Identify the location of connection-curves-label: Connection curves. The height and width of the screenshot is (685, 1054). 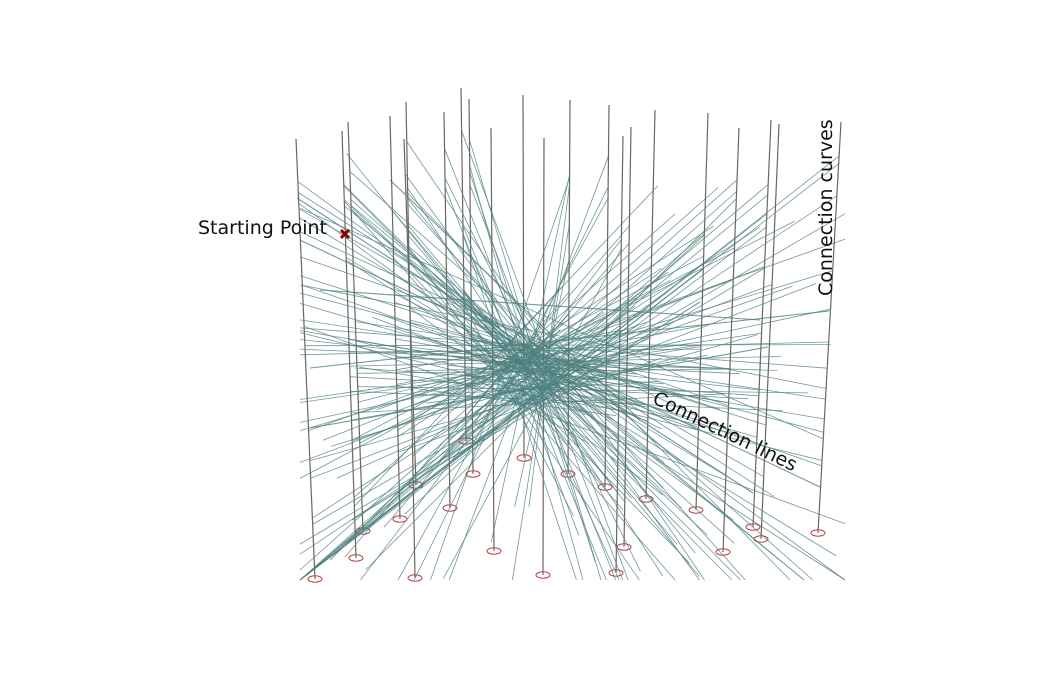
(826, 207).